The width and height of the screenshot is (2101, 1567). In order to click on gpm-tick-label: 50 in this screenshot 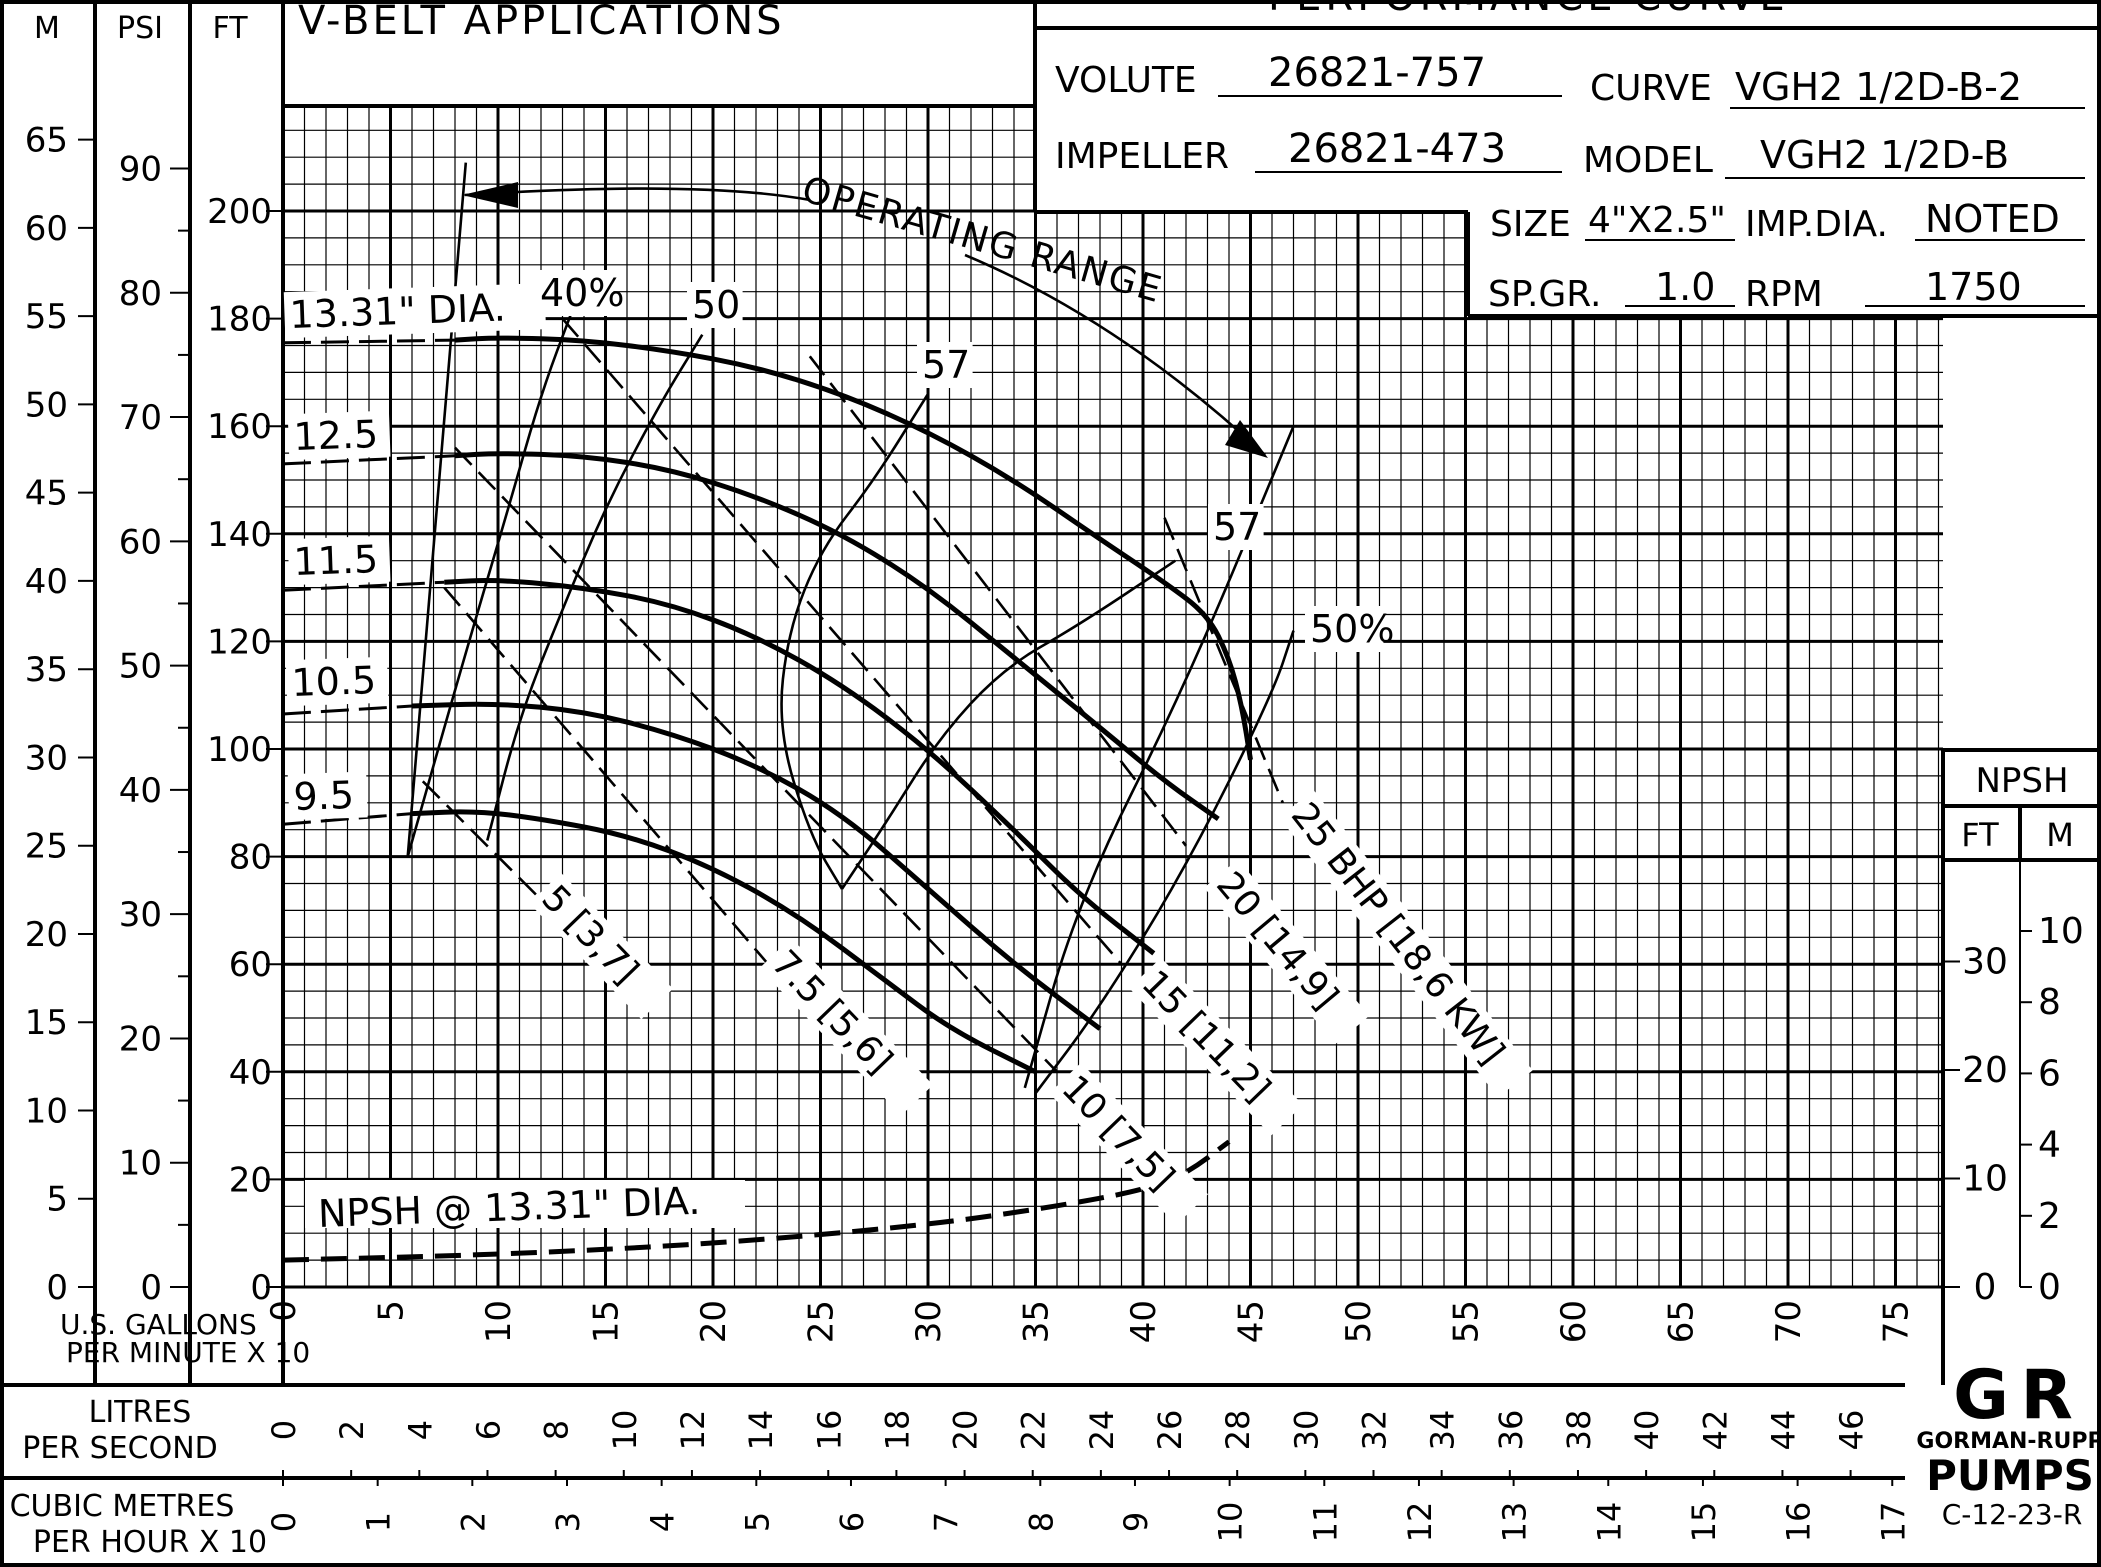, I will do `click(1359, 1321)`.